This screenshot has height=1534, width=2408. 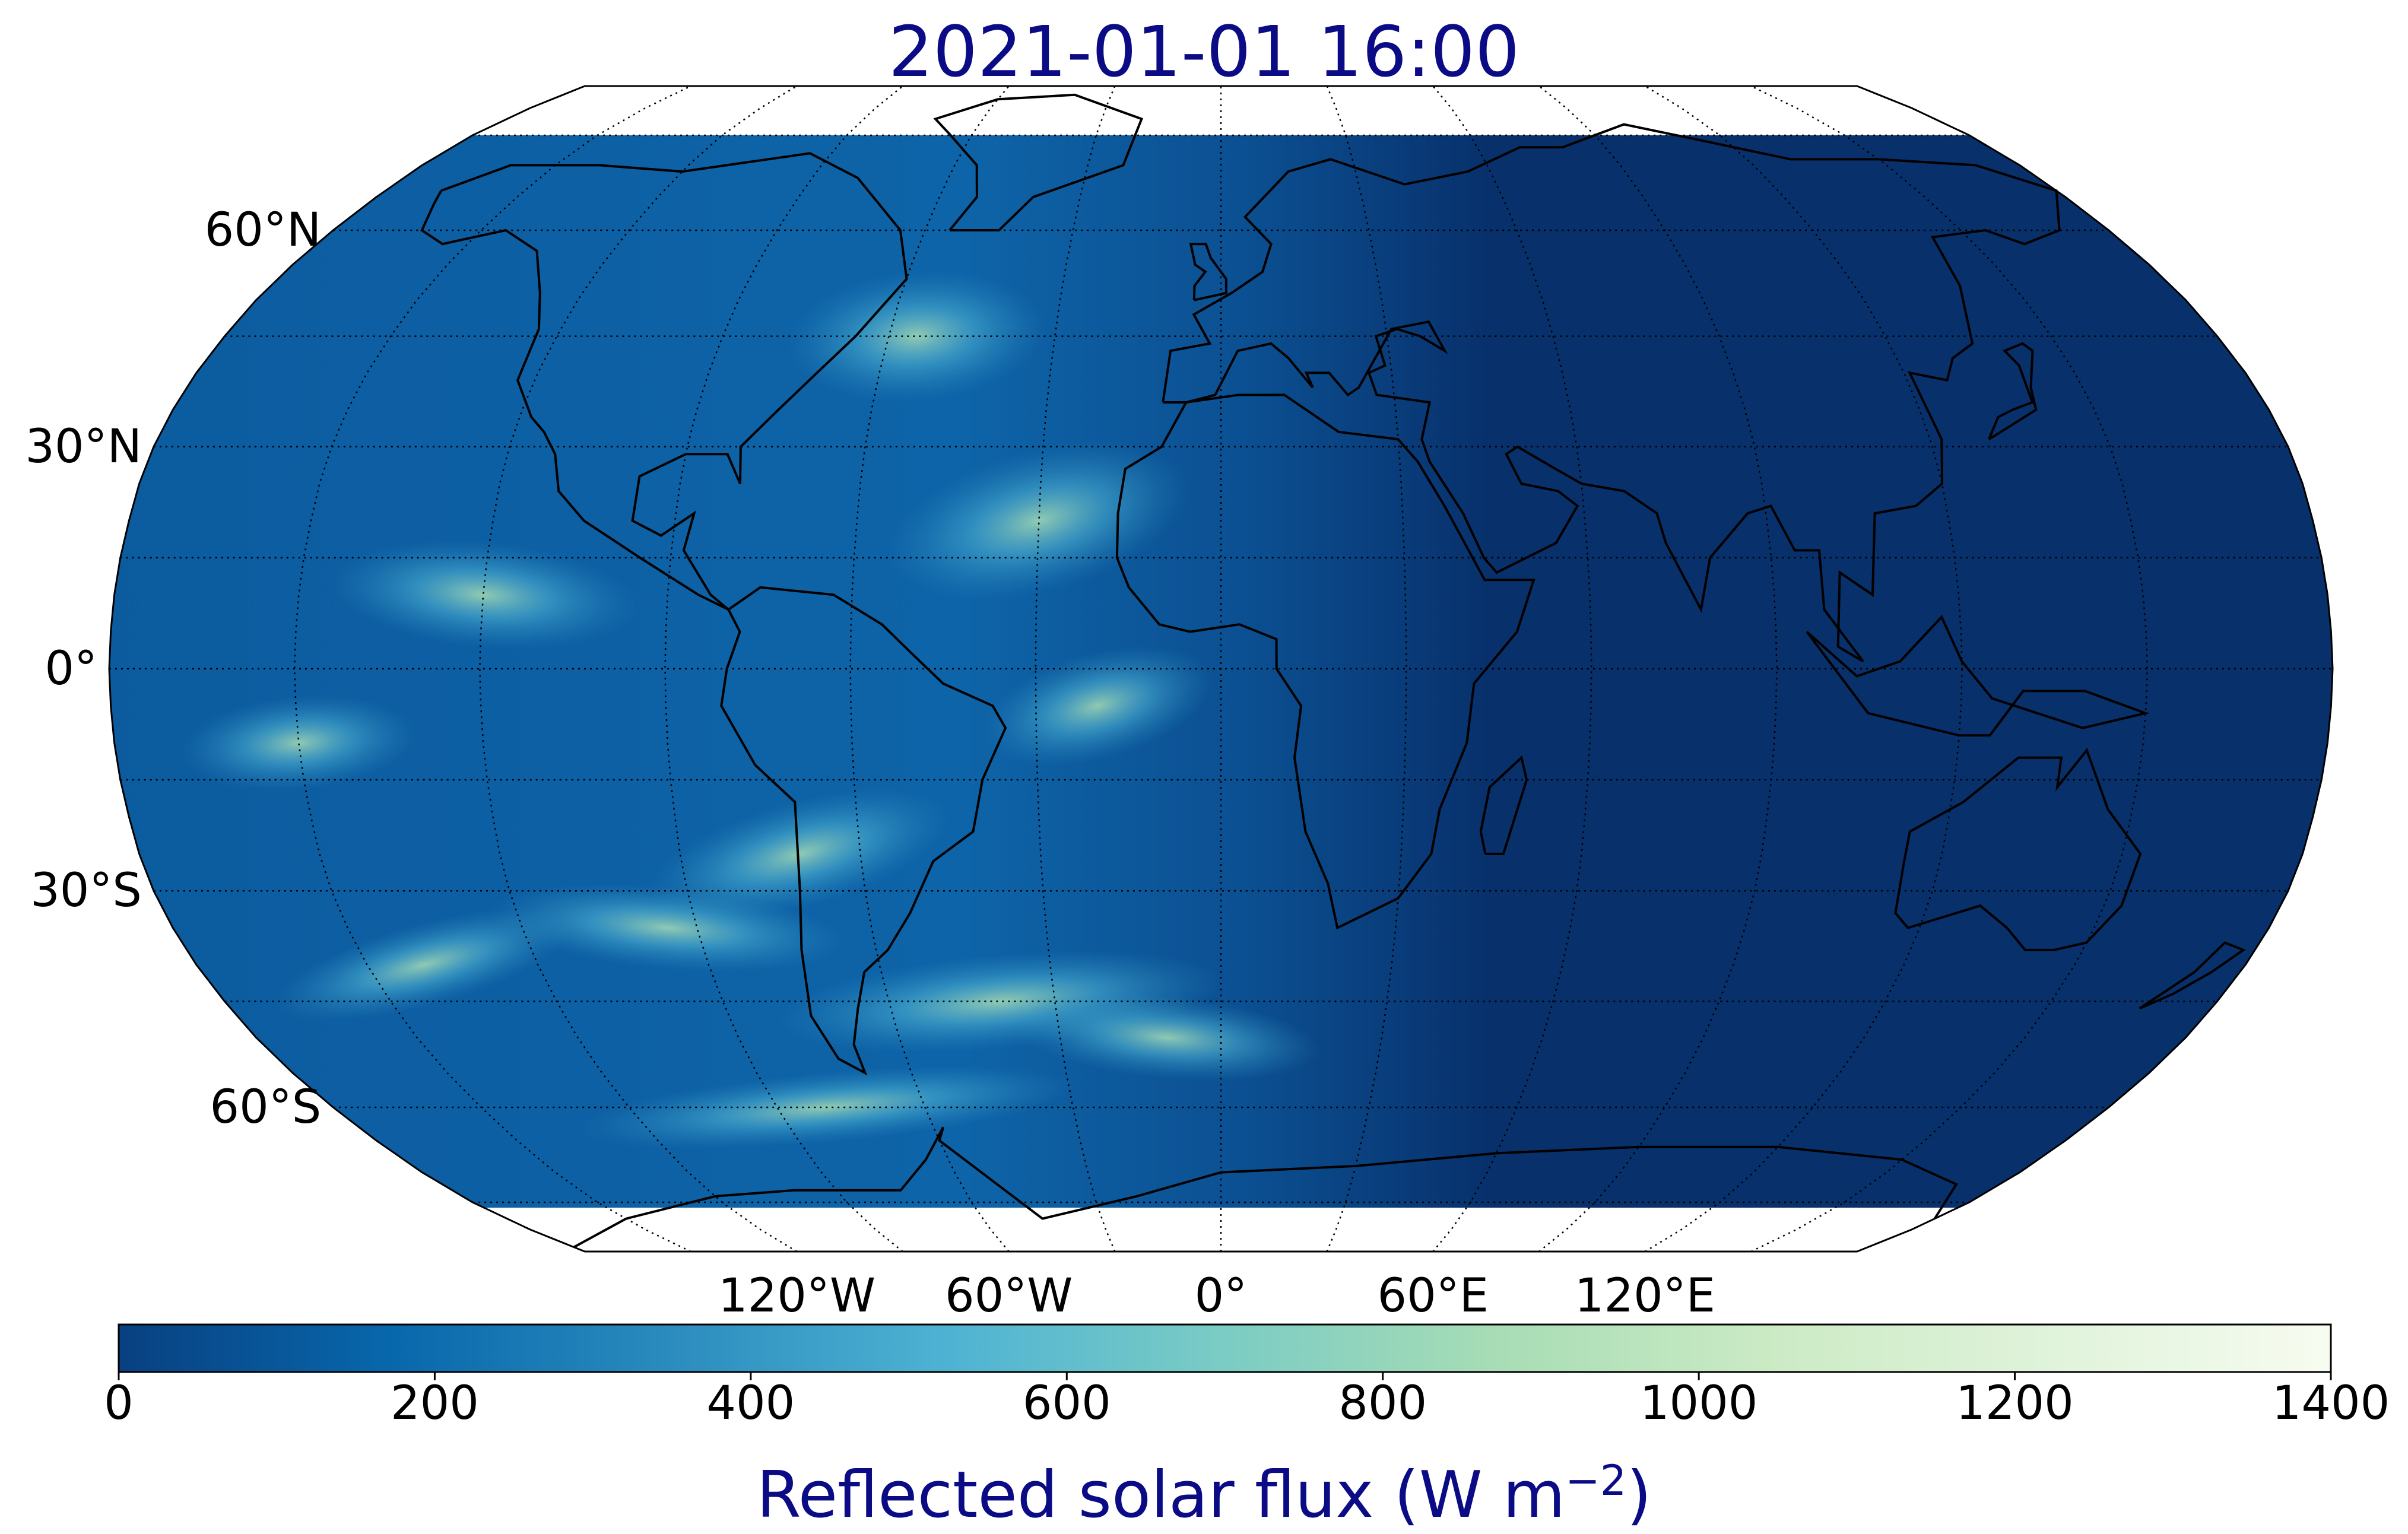 What do you see at coordinates (1265, 1187) in the screenshot?
I see `coastline-antarctica` at bounding box center [1265, 1187].